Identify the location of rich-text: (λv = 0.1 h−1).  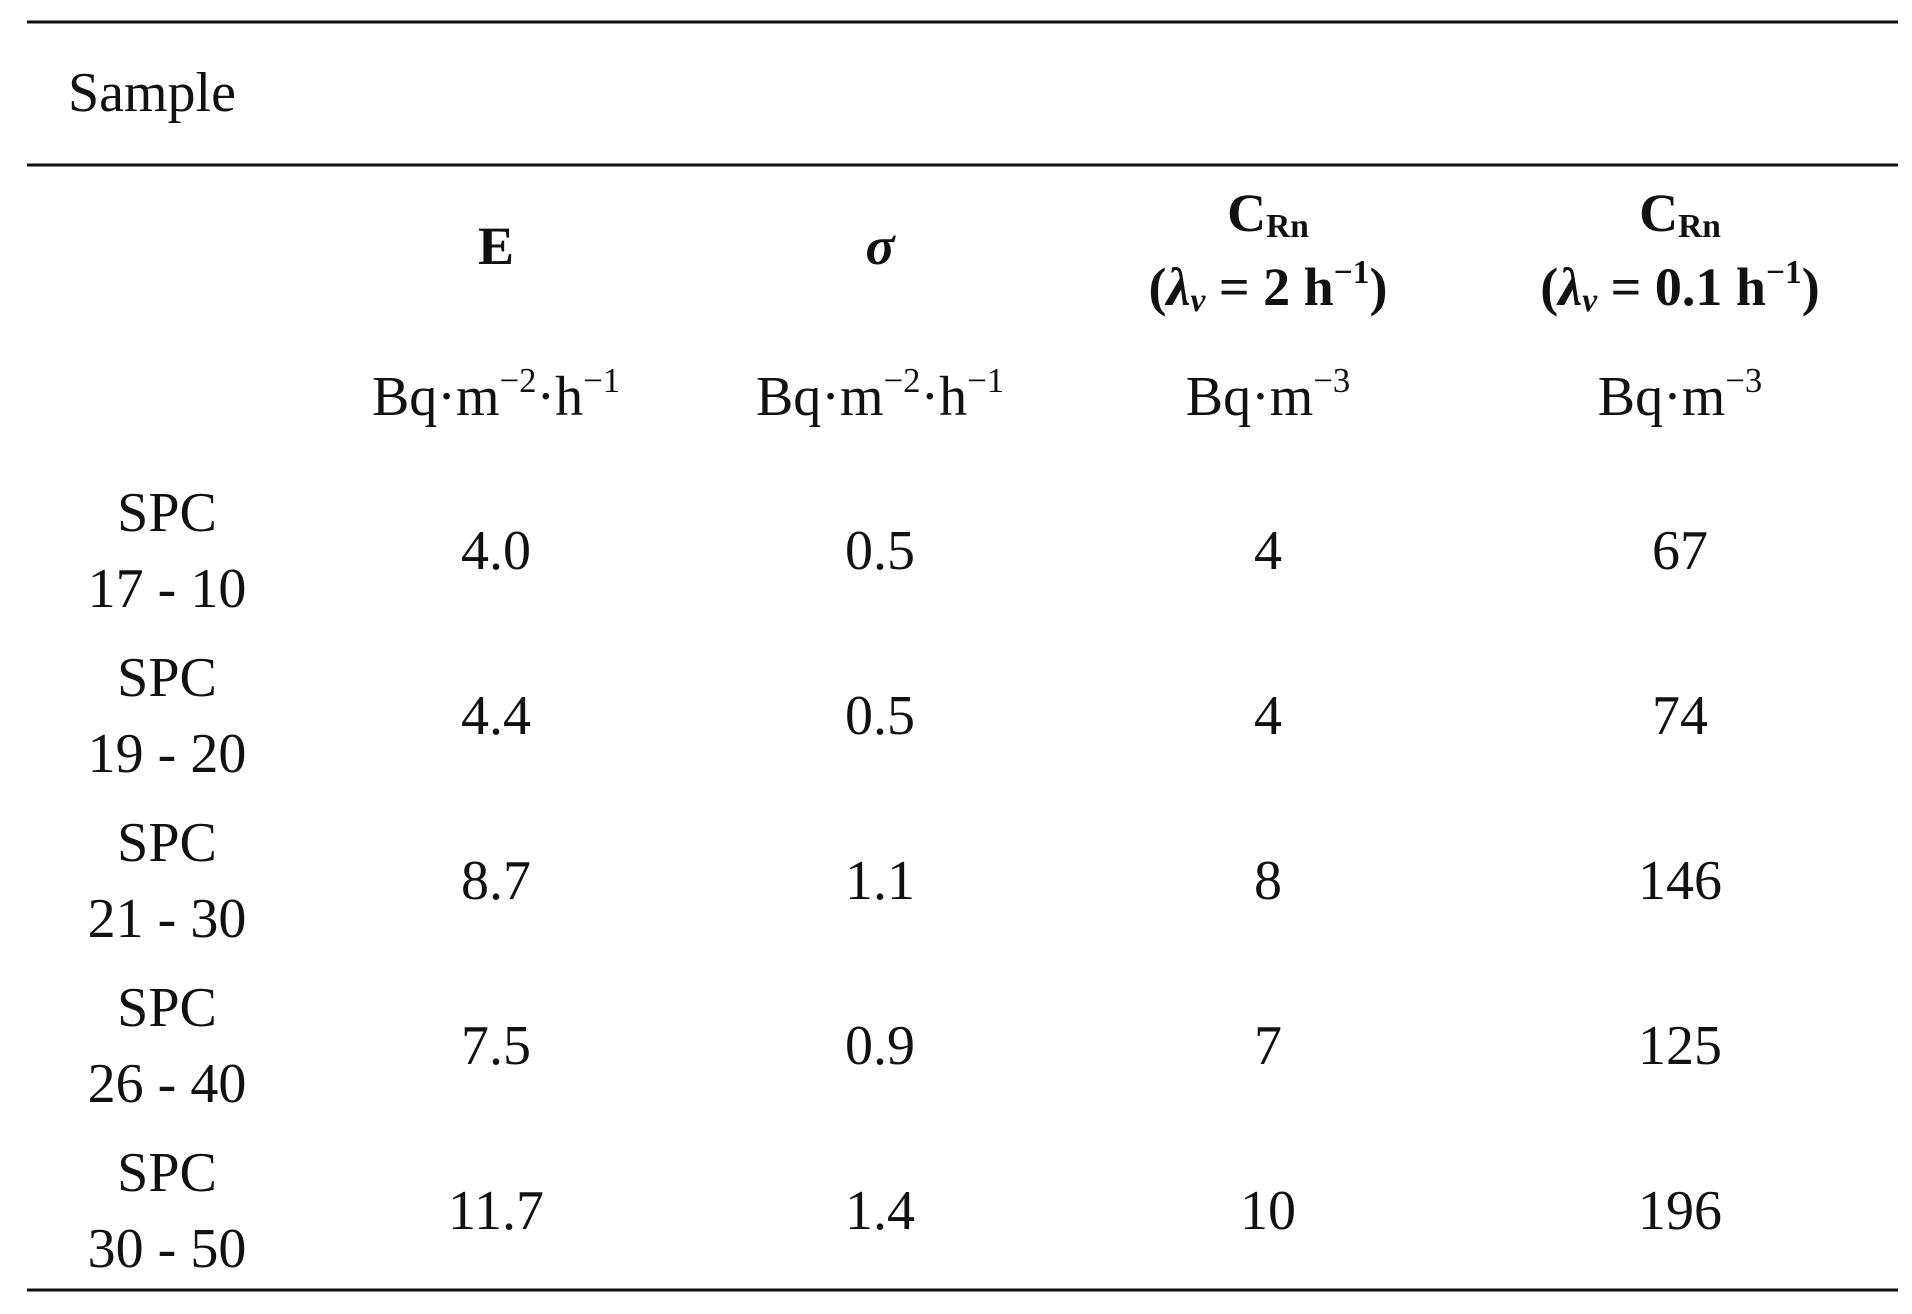
(1679, 286).